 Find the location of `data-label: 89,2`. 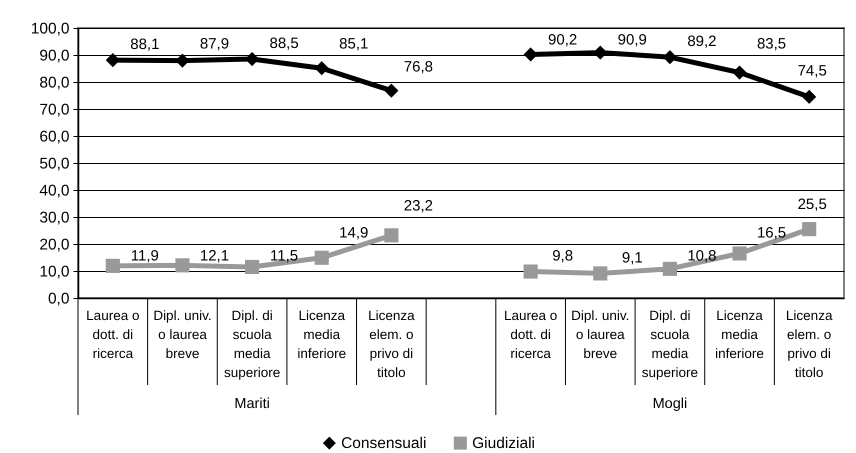

data-label: 89,2 is located at coordinates (702, 41).